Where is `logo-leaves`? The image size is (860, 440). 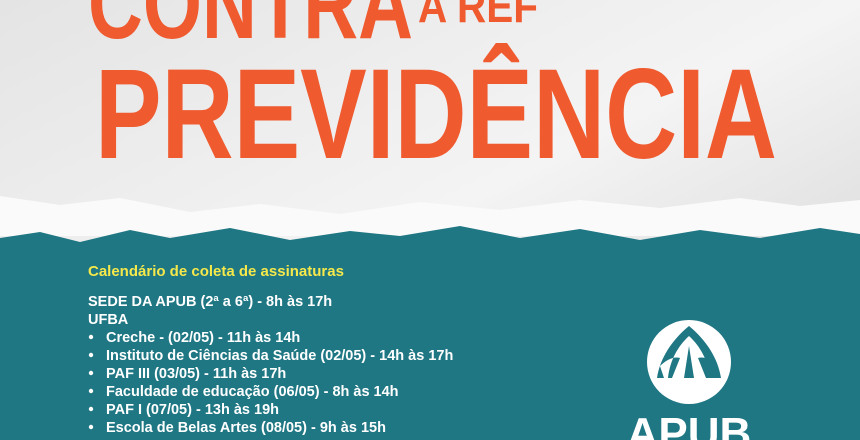
logo-leaves is located at coordinates (689, 352).